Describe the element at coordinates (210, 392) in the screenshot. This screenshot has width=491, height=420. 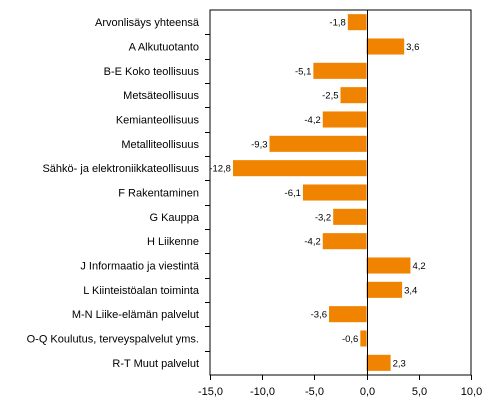
I see `x-tick-label: -15,0` at that location.